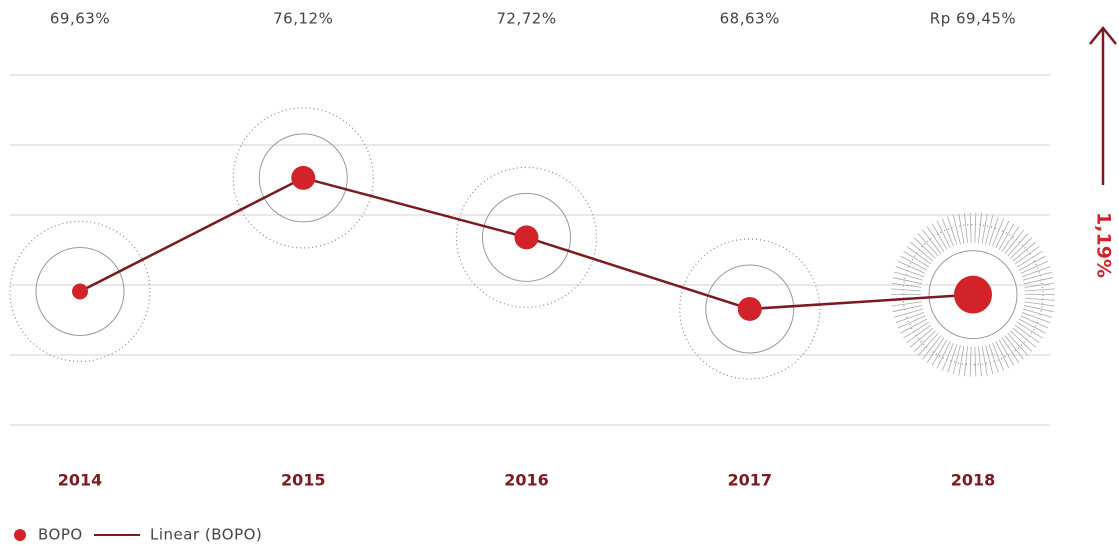 The width and height of the screenshot is (1119, 545). What do you see at coordinates (526, 480) in the screenshot?
I see `x-tick-label: 2016` at bounding box center [526, 480].